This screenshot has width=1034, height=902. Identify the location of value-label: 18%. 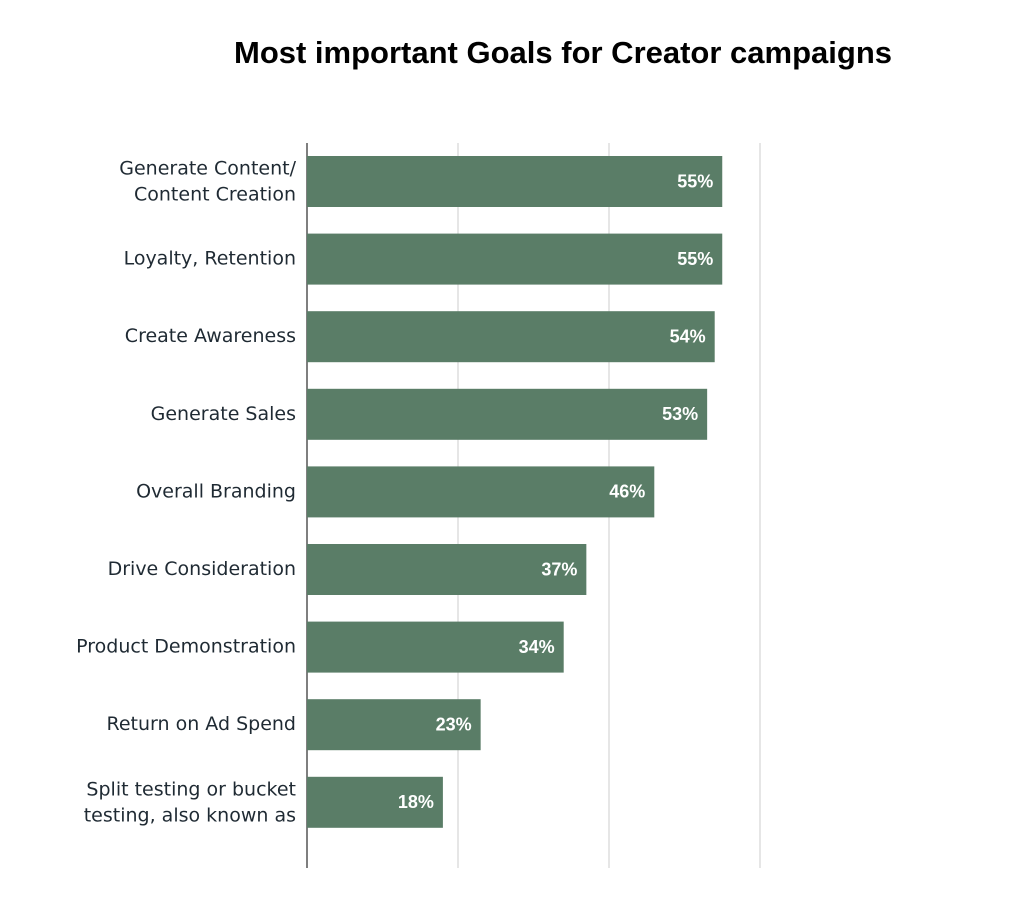
(416, 802).